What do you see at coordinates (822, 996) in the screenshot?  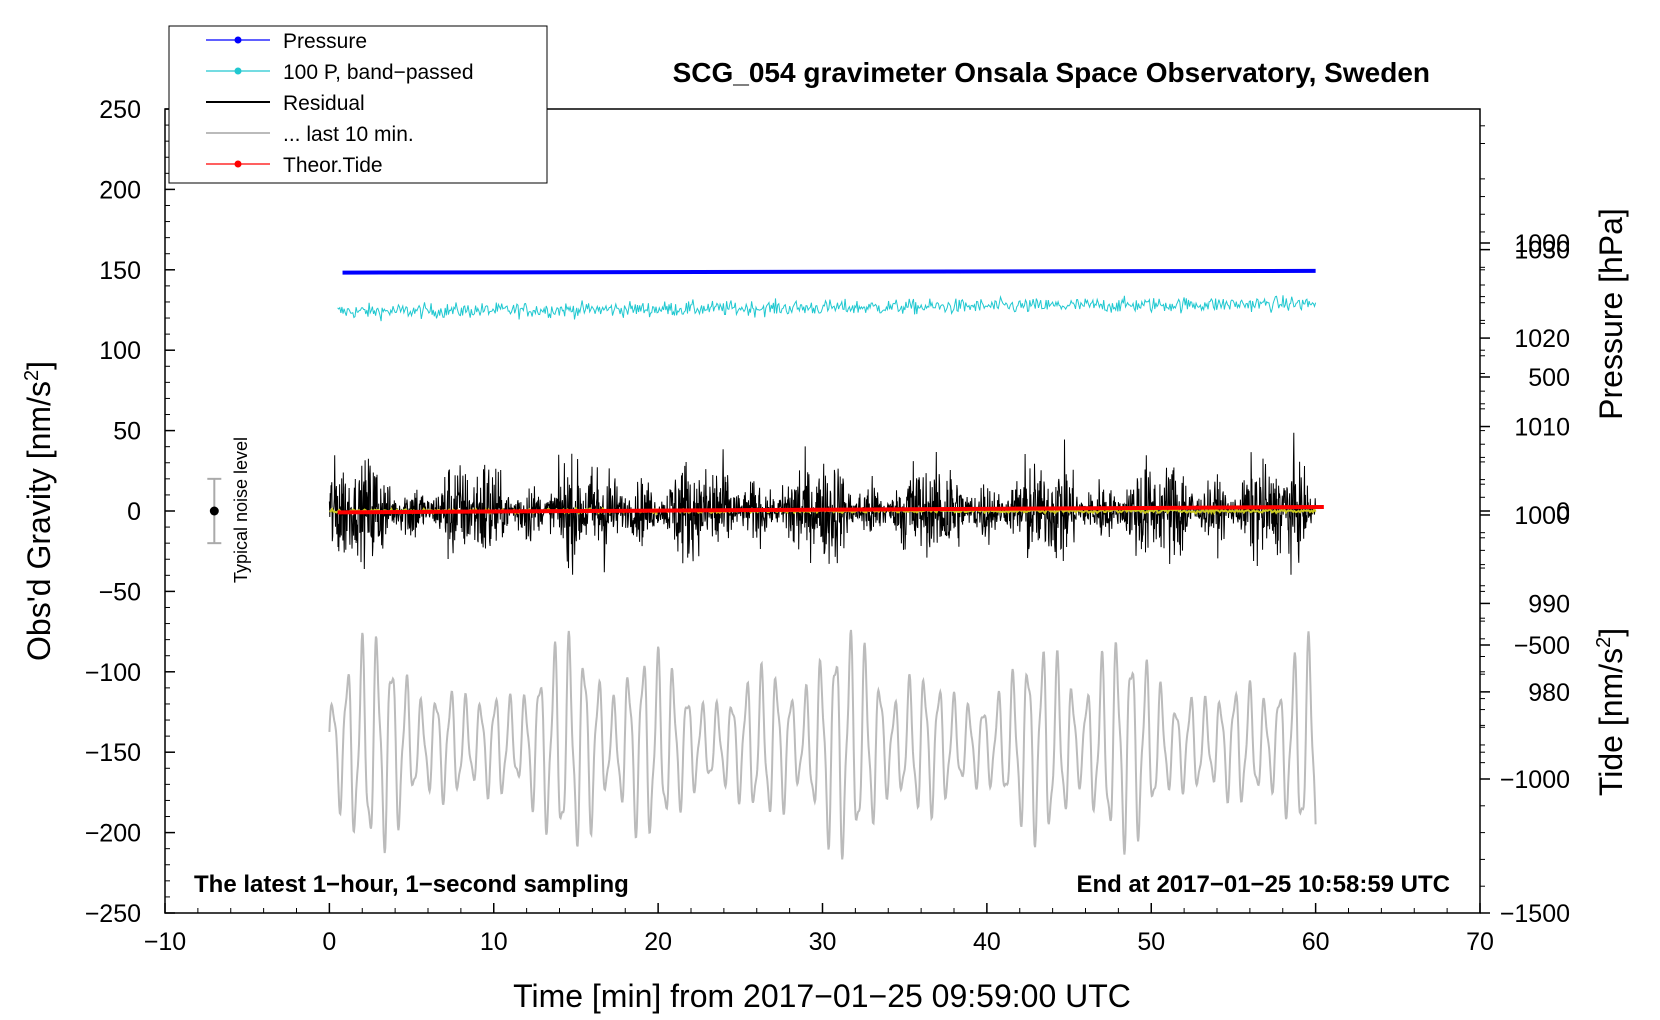 I see `x-axis-label: Time [min] from 2017−01−25 09:59:00 UTC` at bounding box center [822, 996].